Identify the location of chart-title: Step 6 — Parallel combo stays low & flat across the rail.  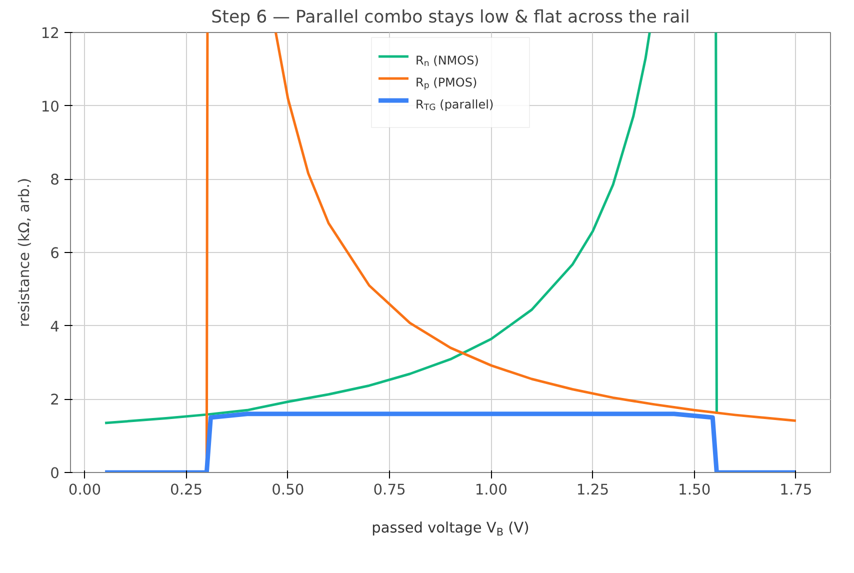
(450, 18).